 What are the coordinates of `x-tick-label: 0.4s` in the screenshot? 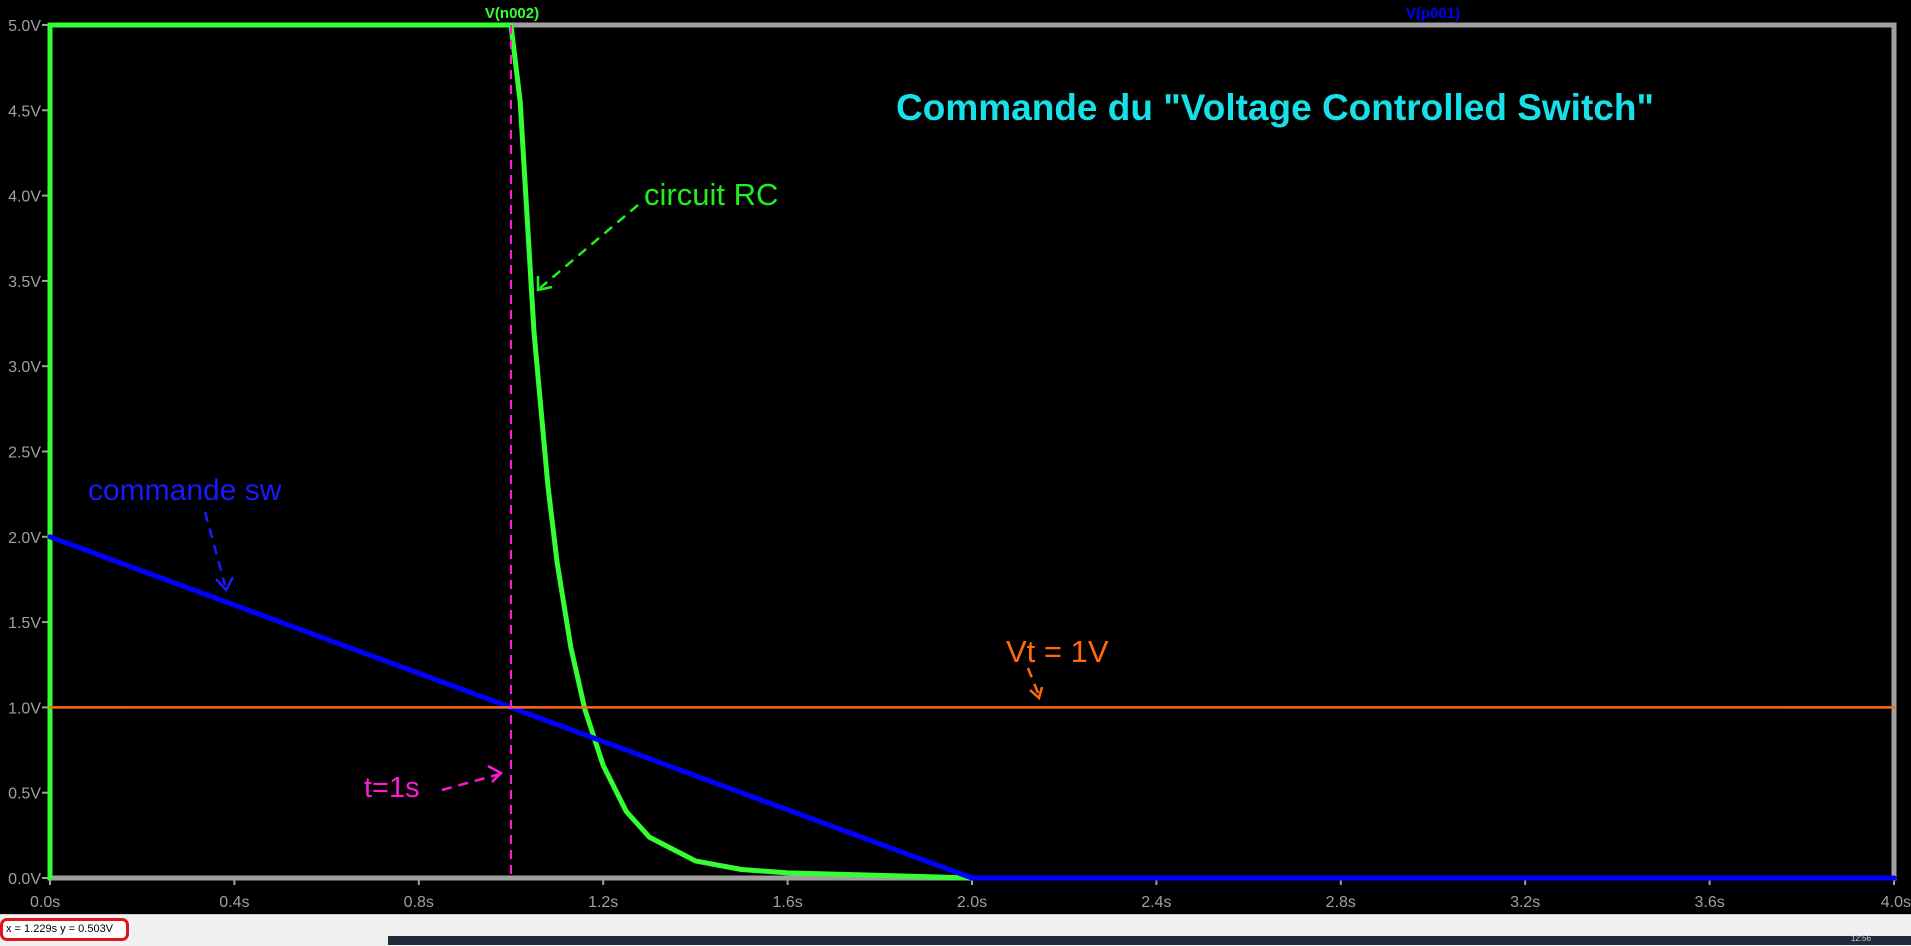 It's located at (234, 902).